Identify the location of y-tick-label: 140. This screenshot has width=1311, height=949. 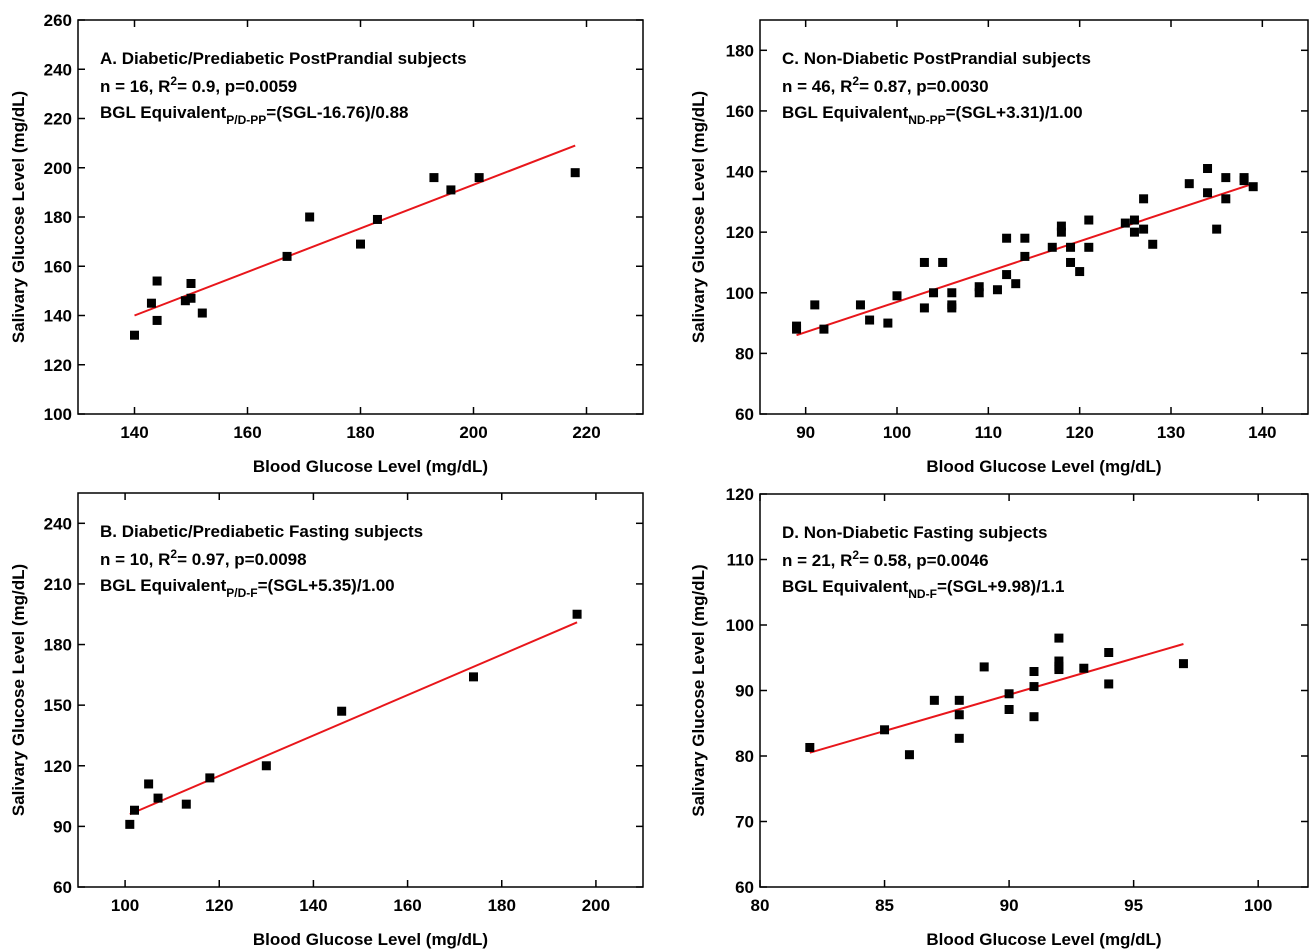
(740, 172).